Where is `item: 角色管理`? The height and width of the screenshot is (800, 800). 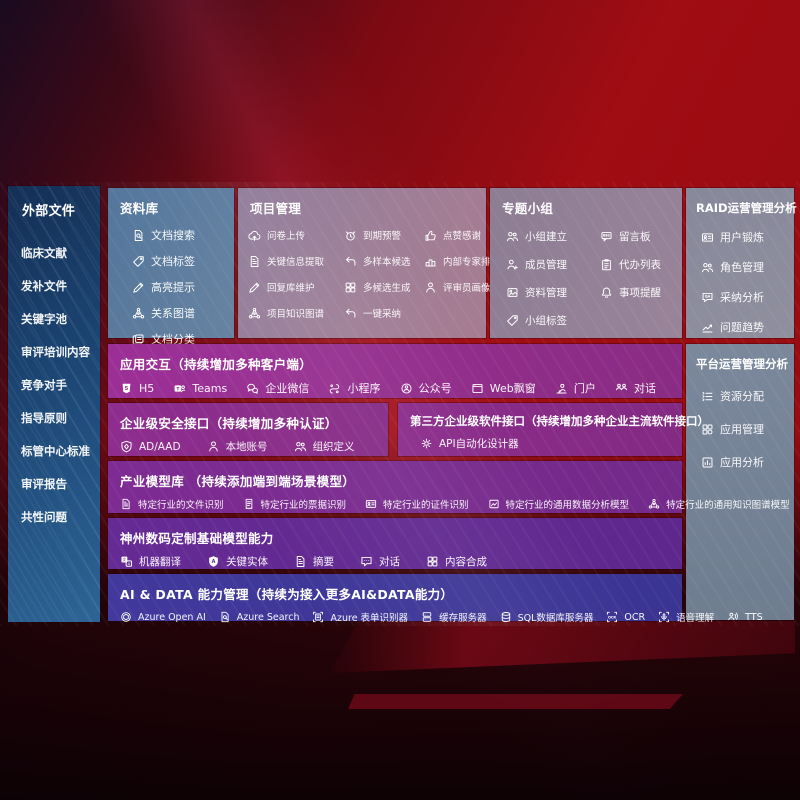
item: 角色管理 is located at coordinates (747, 267).